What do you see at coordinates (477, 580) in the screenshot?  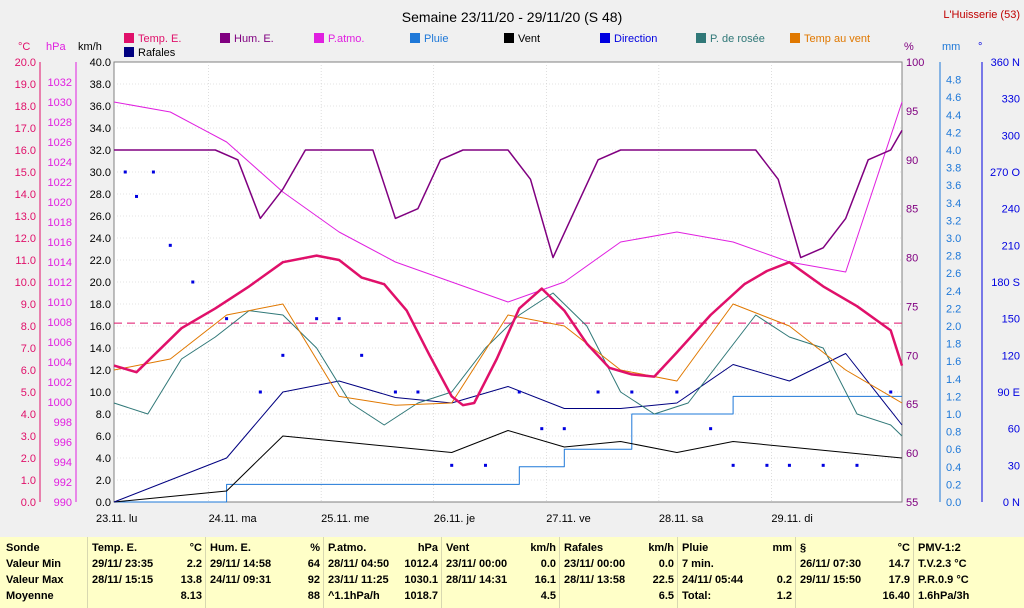 I see `stats-cell-label: 28/11/ 14:31` at bounding box center [477, 580].